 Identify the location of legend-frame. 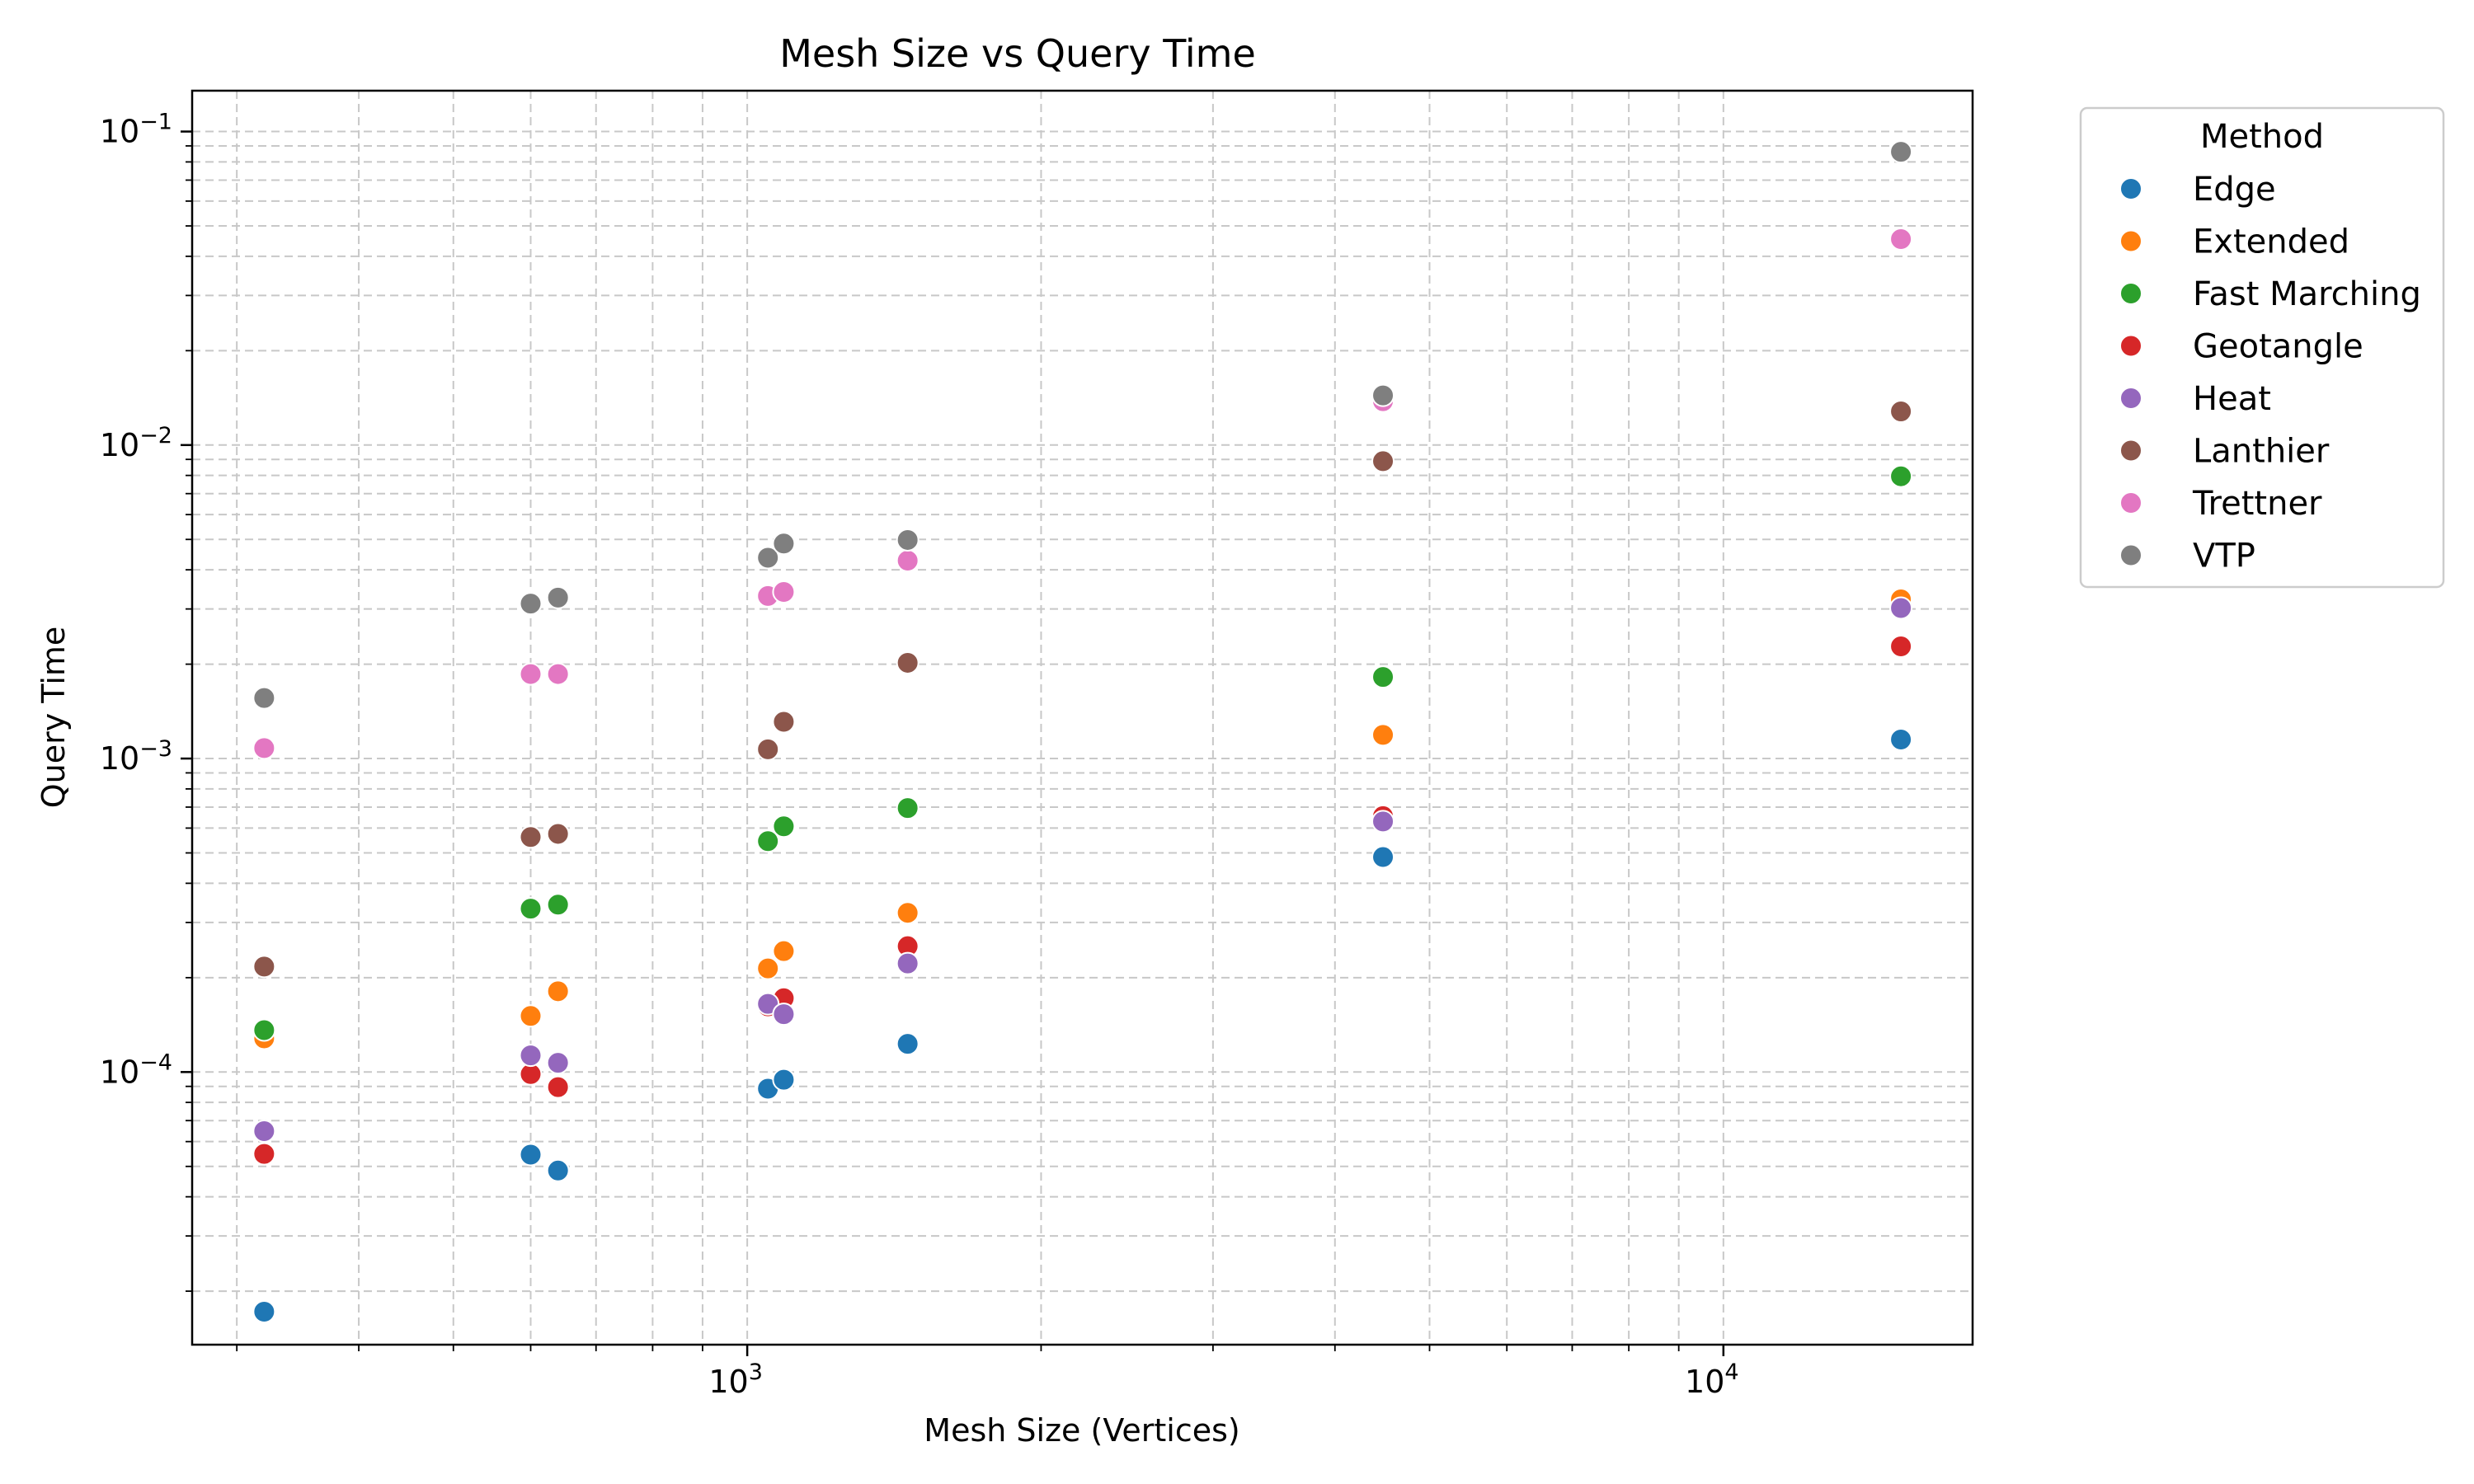
(2262, 347).